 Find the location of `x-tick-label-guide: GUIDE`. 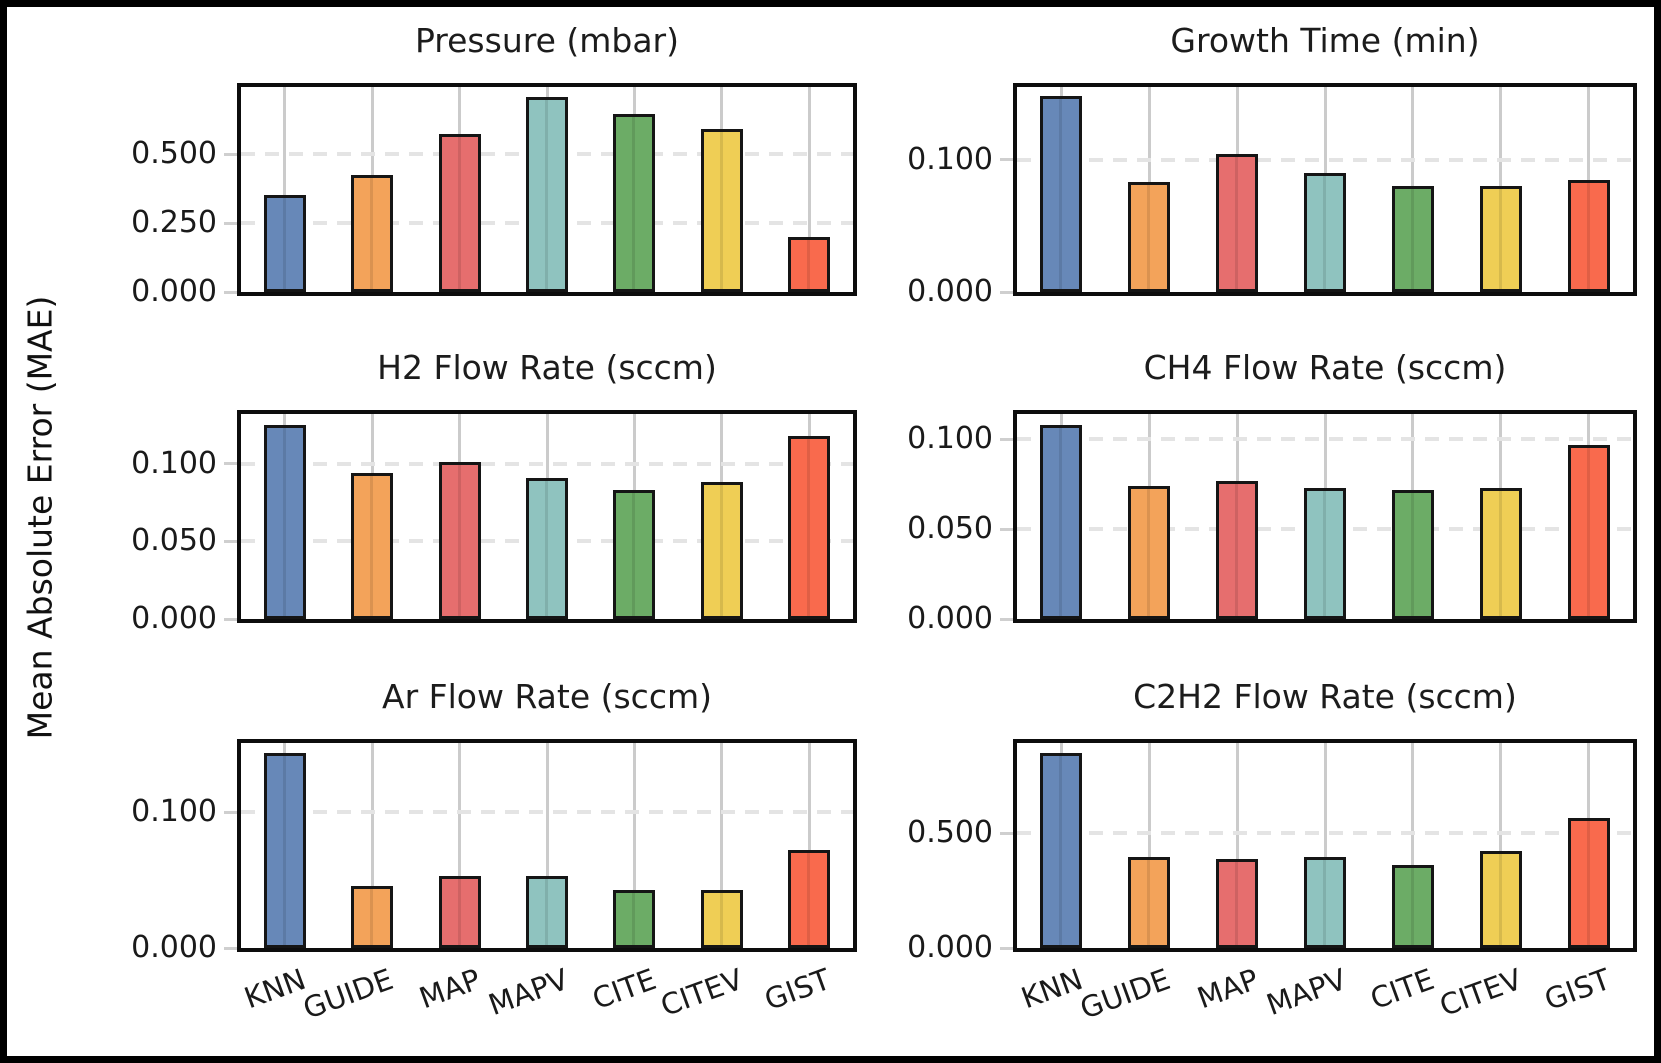

x-tick-label-guide: GUIDE is located at coordinates (1125, 994).